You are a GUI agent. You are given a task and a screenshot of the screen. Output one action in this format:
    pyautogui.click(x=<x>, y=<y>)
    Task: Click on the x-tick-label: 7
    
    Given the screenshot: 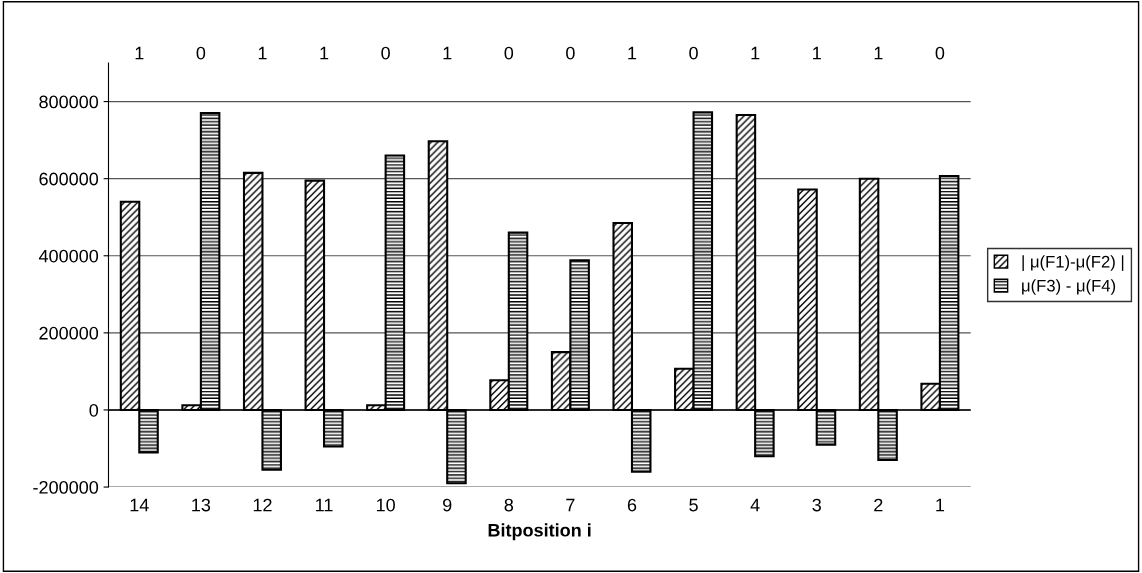 What is the action you would take?
    pyautogui.click(x=570, y=505)
    